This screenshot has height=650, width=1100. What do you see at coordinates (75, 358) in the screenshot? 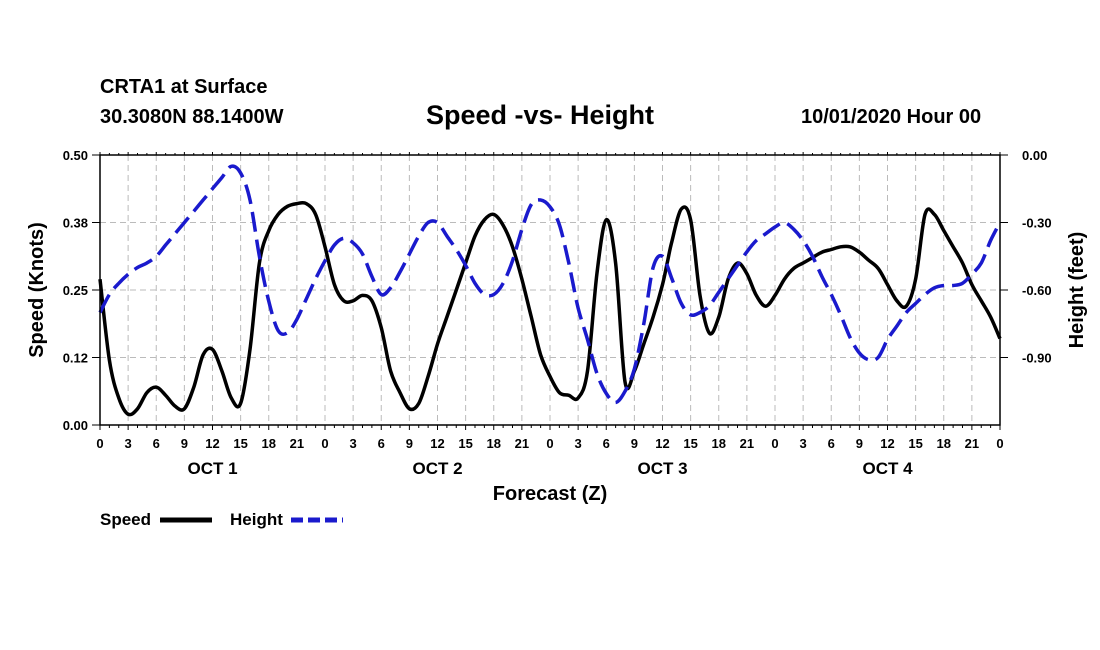
I see `y-tick-label: 0.12` at bounding box center [75, 358].